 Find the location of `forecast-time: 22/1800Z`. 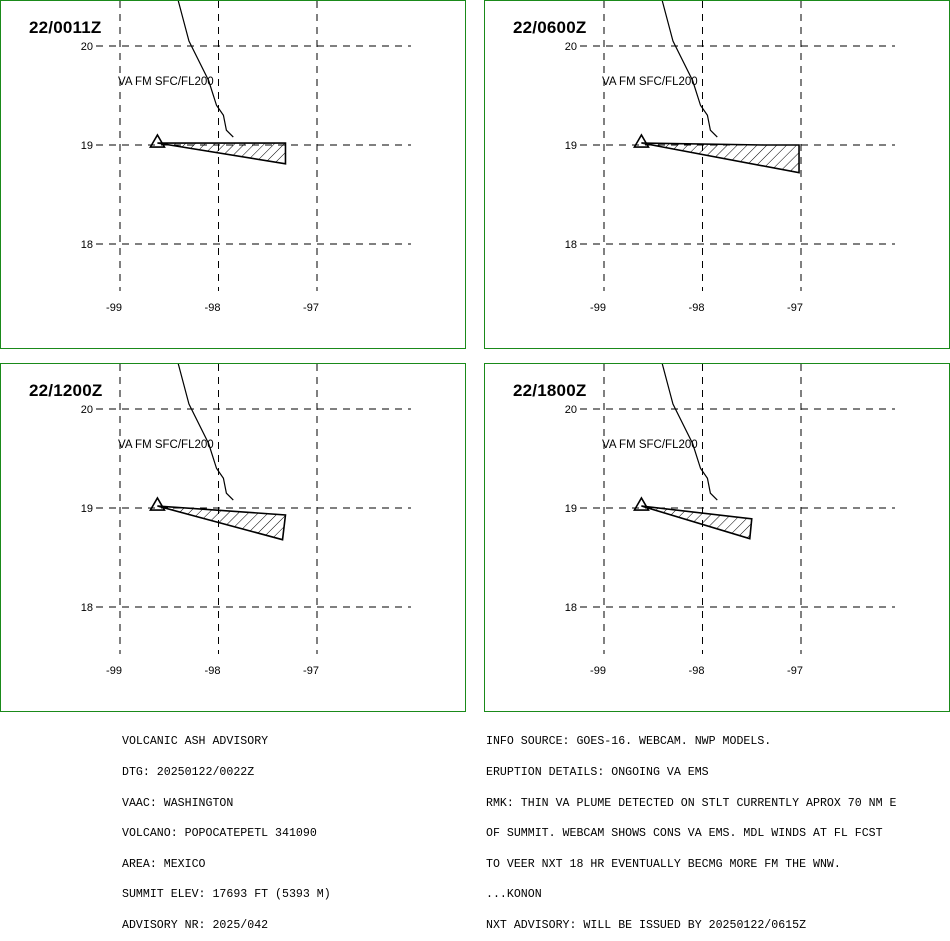

forecast-time: 22/1800Z is located at coordinates (550, 390).